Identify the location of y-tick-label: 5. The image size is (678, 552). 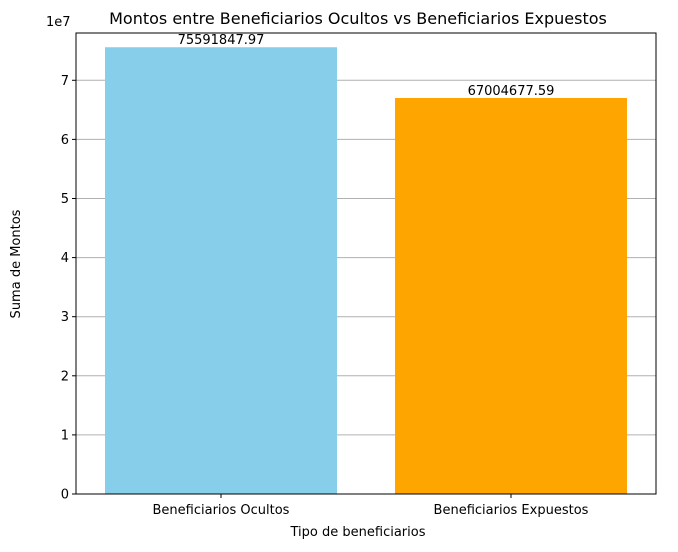
(65, 199).